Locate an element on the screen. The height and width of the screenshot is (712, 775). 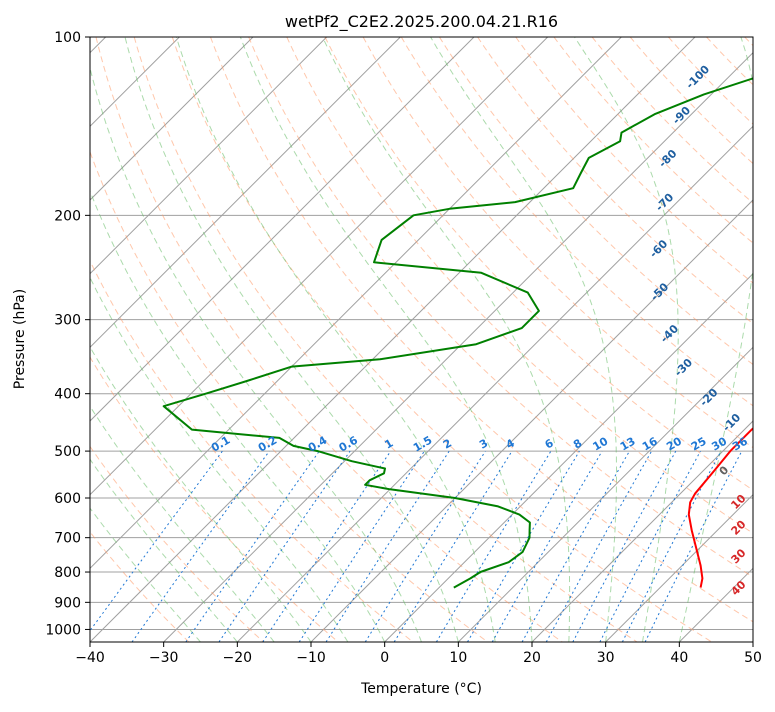
y-tick-label: 1000 is located at coordinates (63, 630).